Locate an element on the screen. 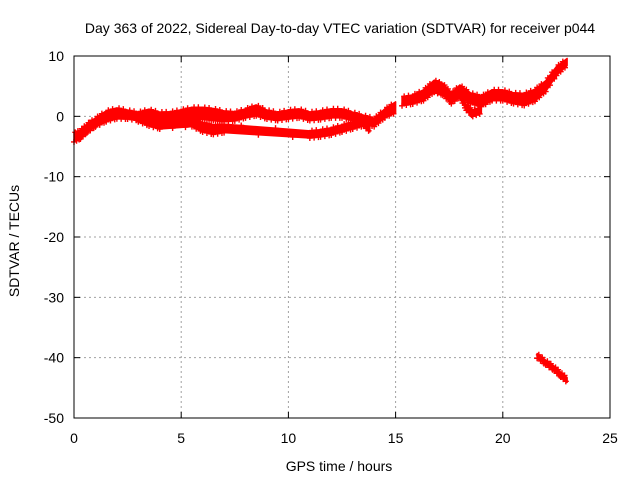 This screenshot has width=640, height=480. y-tick-label: -40 is located at coordinates (54, 358).